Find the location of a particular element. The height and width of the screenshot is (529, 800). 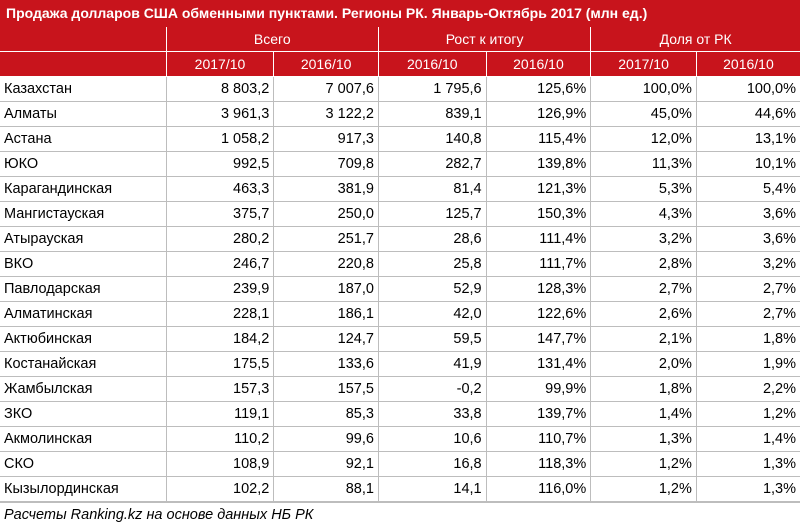

table-cell: 118,3% is located at coordinates (538, 464).